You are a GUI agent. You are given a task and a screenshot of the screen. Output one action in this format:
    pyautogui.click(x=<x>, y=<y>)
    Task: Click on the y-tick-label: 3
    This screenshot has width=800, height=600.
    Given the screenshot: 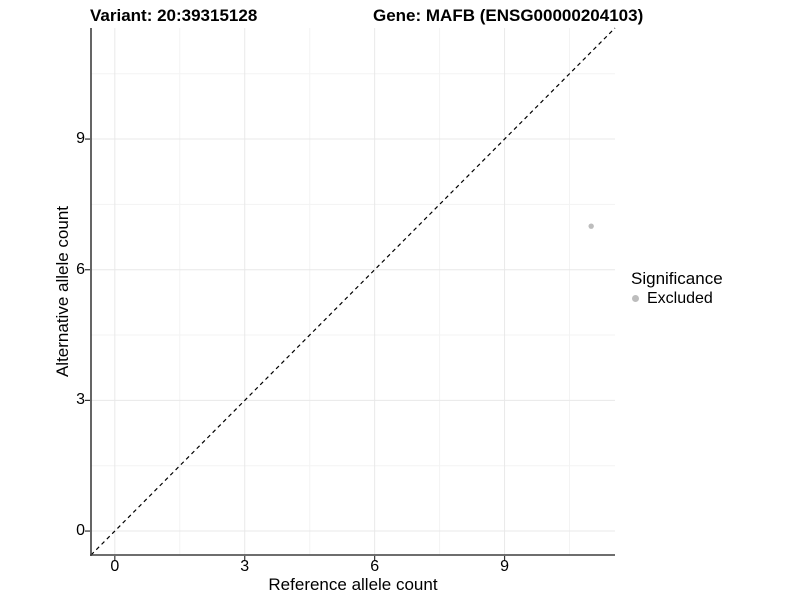 What is the action you would take?
    pyautogui.click(x=80, y=400)
    